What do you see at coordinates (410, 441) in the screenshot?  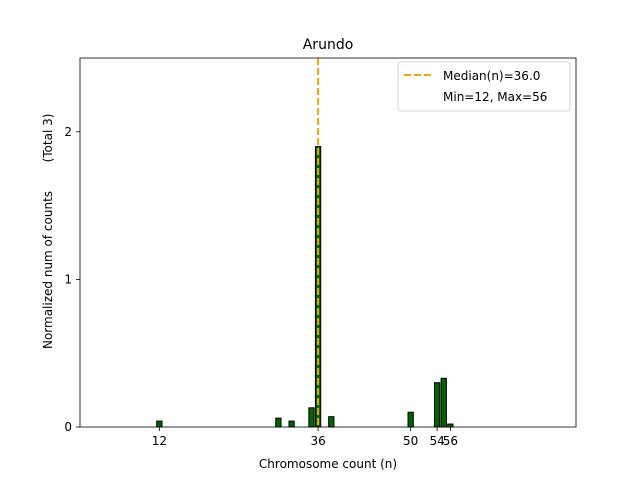 I see `x-tick-label-50: 50` at bounding box center [410, 441].